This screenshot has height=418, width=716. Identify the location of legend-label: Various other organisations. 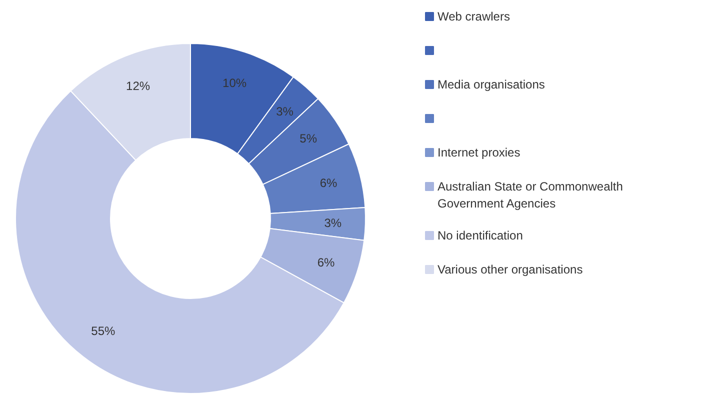
(510, 269).